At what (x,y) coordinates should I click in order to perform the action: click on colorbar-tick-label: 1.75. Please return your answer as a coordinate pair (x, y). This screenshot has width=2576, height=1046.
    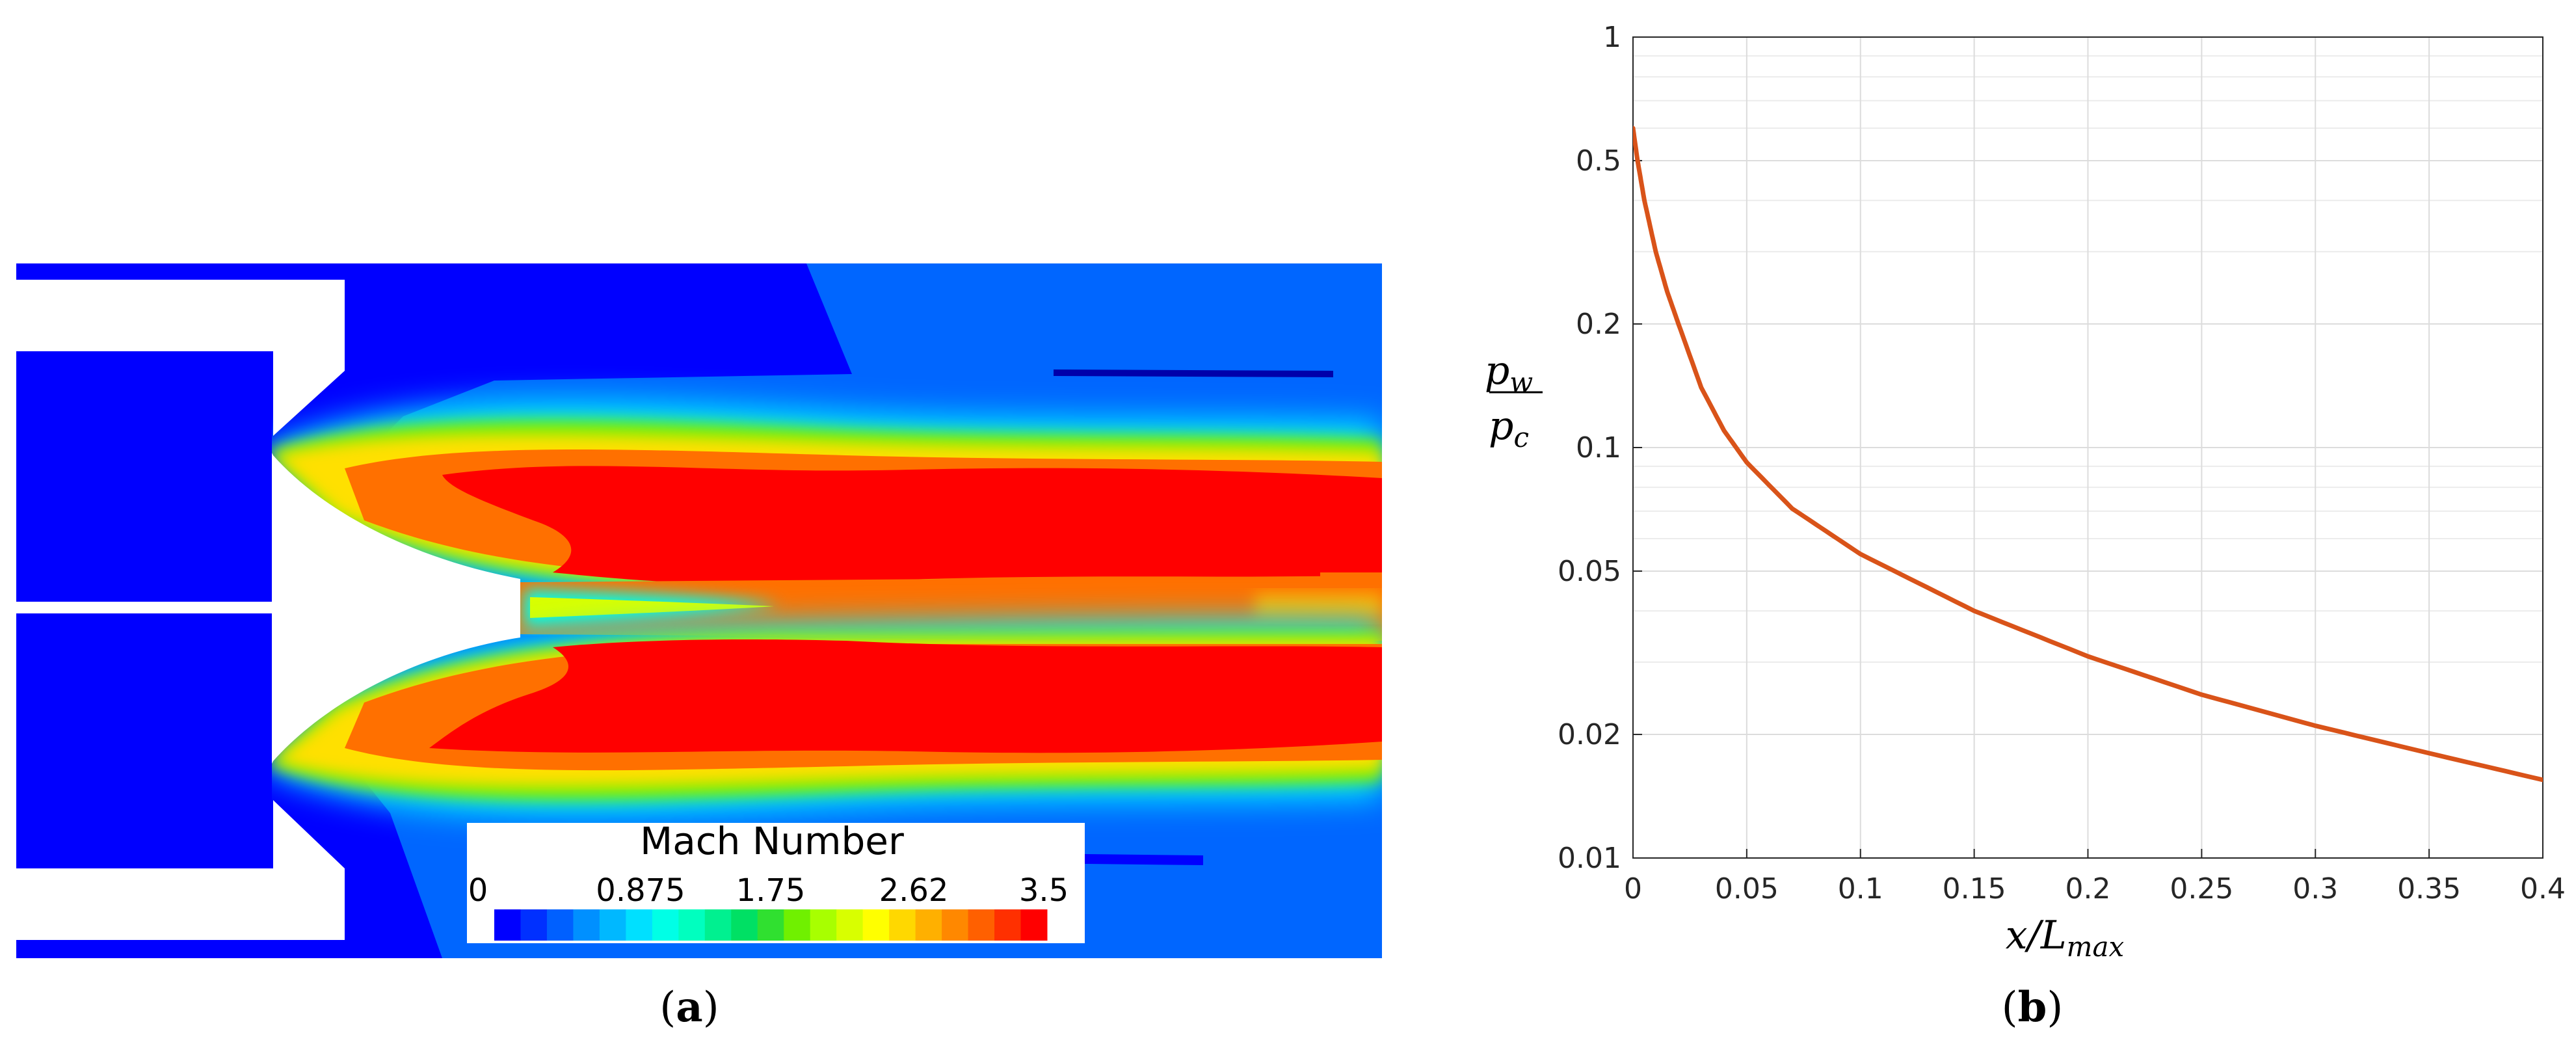
    Looking at the image, I should click on (771, 890).